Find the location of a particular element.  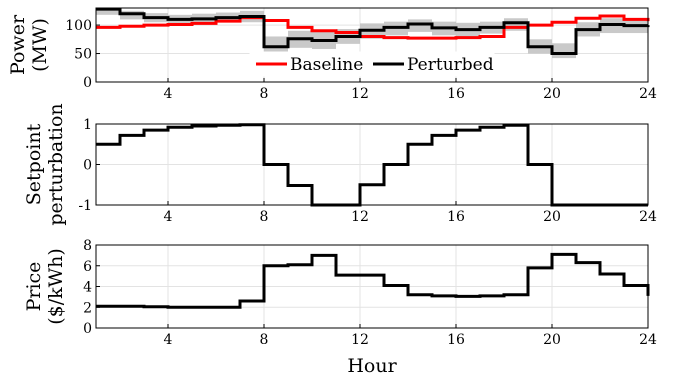

power-lines is located at coordinates (373, 31).